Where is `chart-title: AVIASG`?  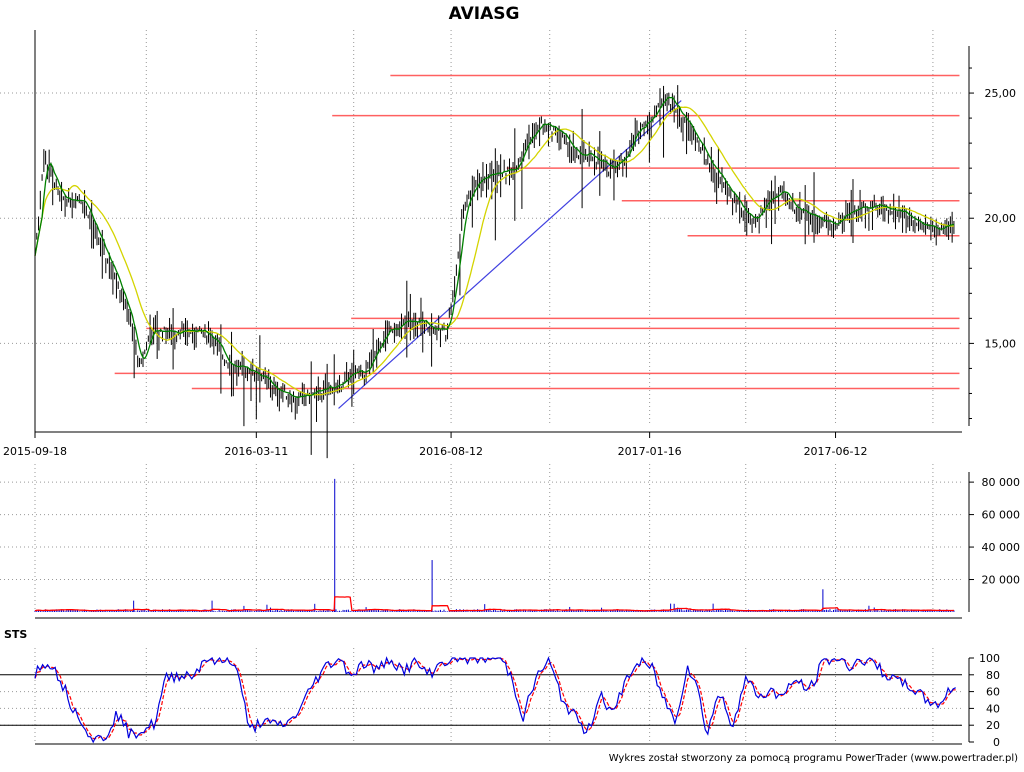
chart-title: AVIASG is located at coordinates (484, 14).